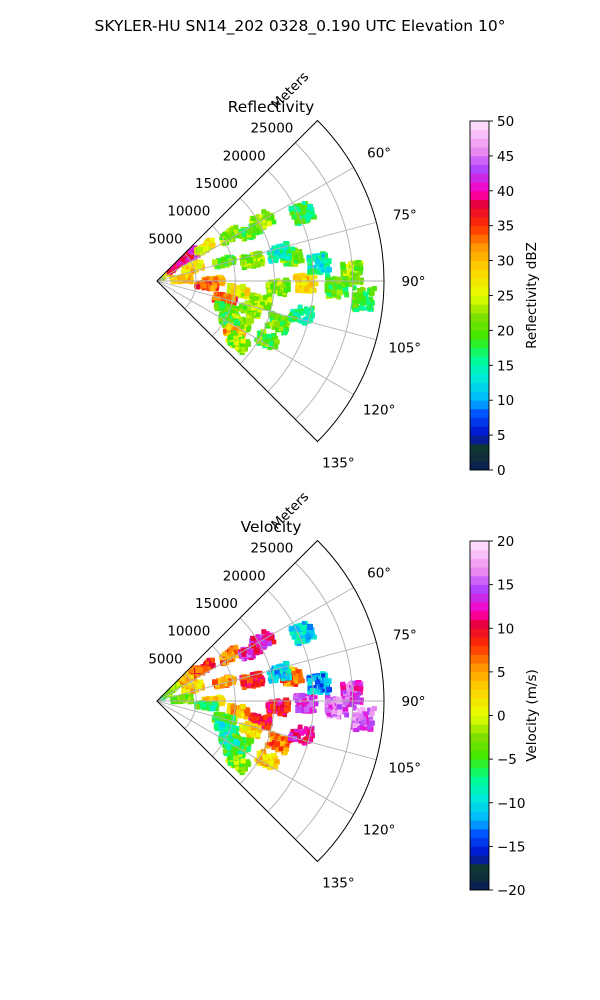  I want to click on polar-grid, so click(270, 281).